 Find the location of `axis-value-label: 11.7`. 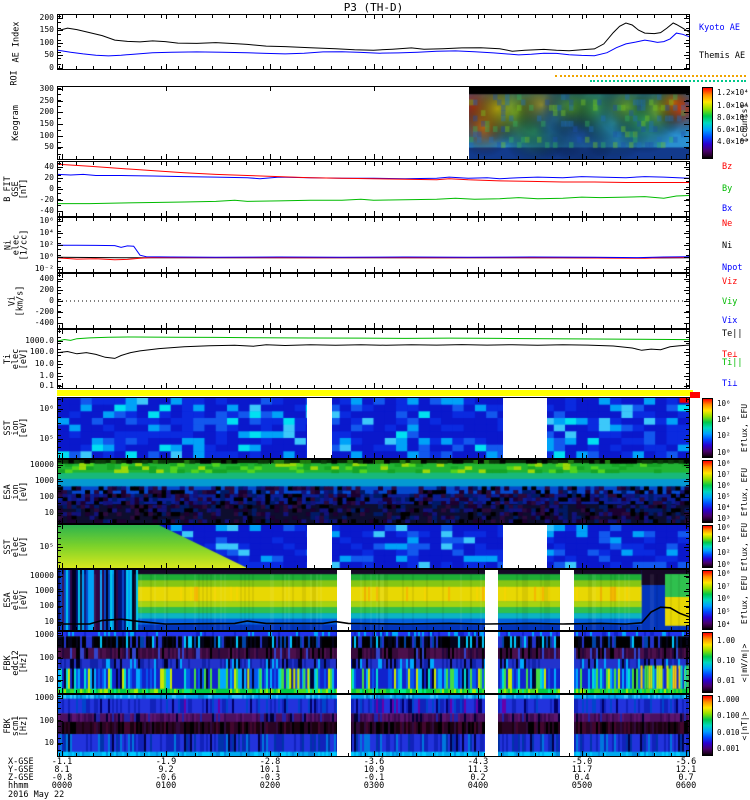

axis-value-label: 11.7 is located at coordinates (582, 770).